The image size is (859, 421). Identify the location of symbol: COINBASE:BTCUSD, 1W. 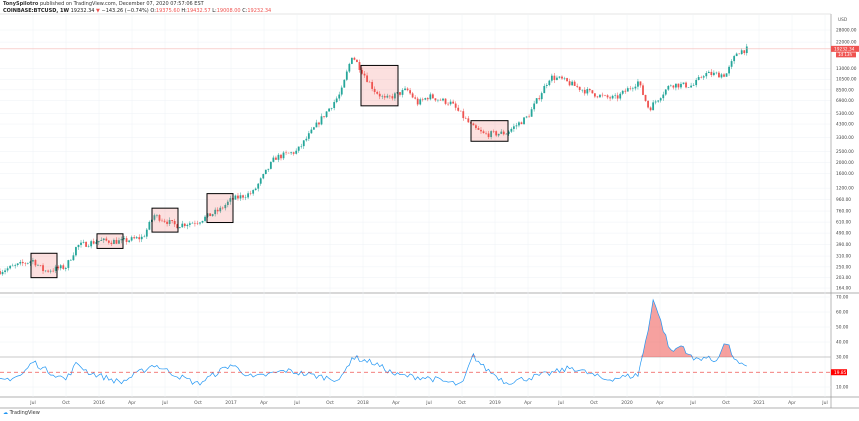
(36, 11).